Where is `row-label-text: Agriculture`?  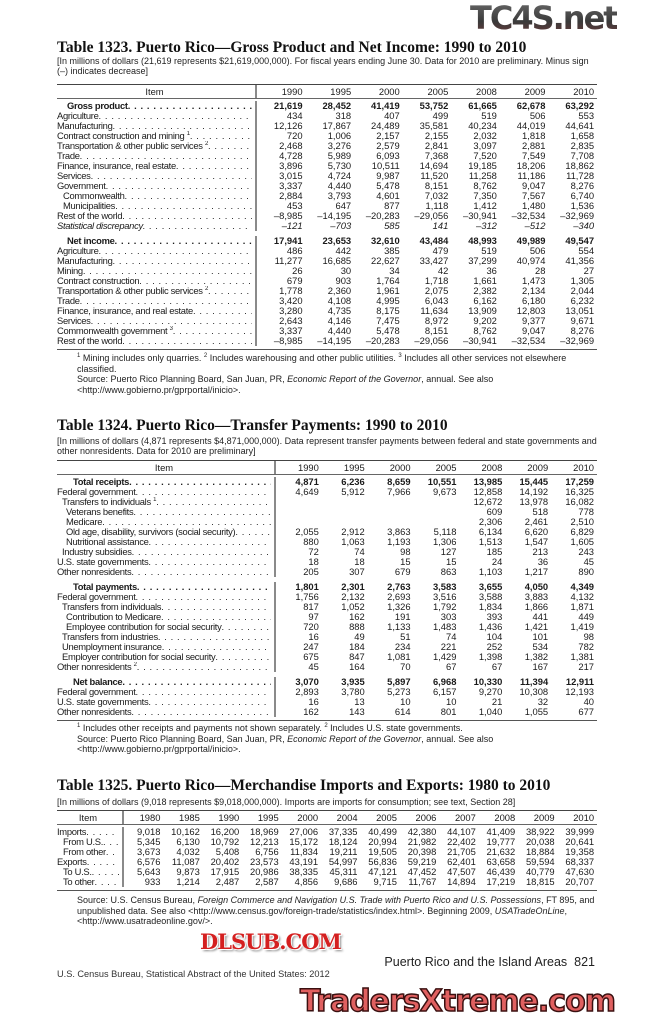
row-label-text: Agriculture is located at coordinates (78, 116).